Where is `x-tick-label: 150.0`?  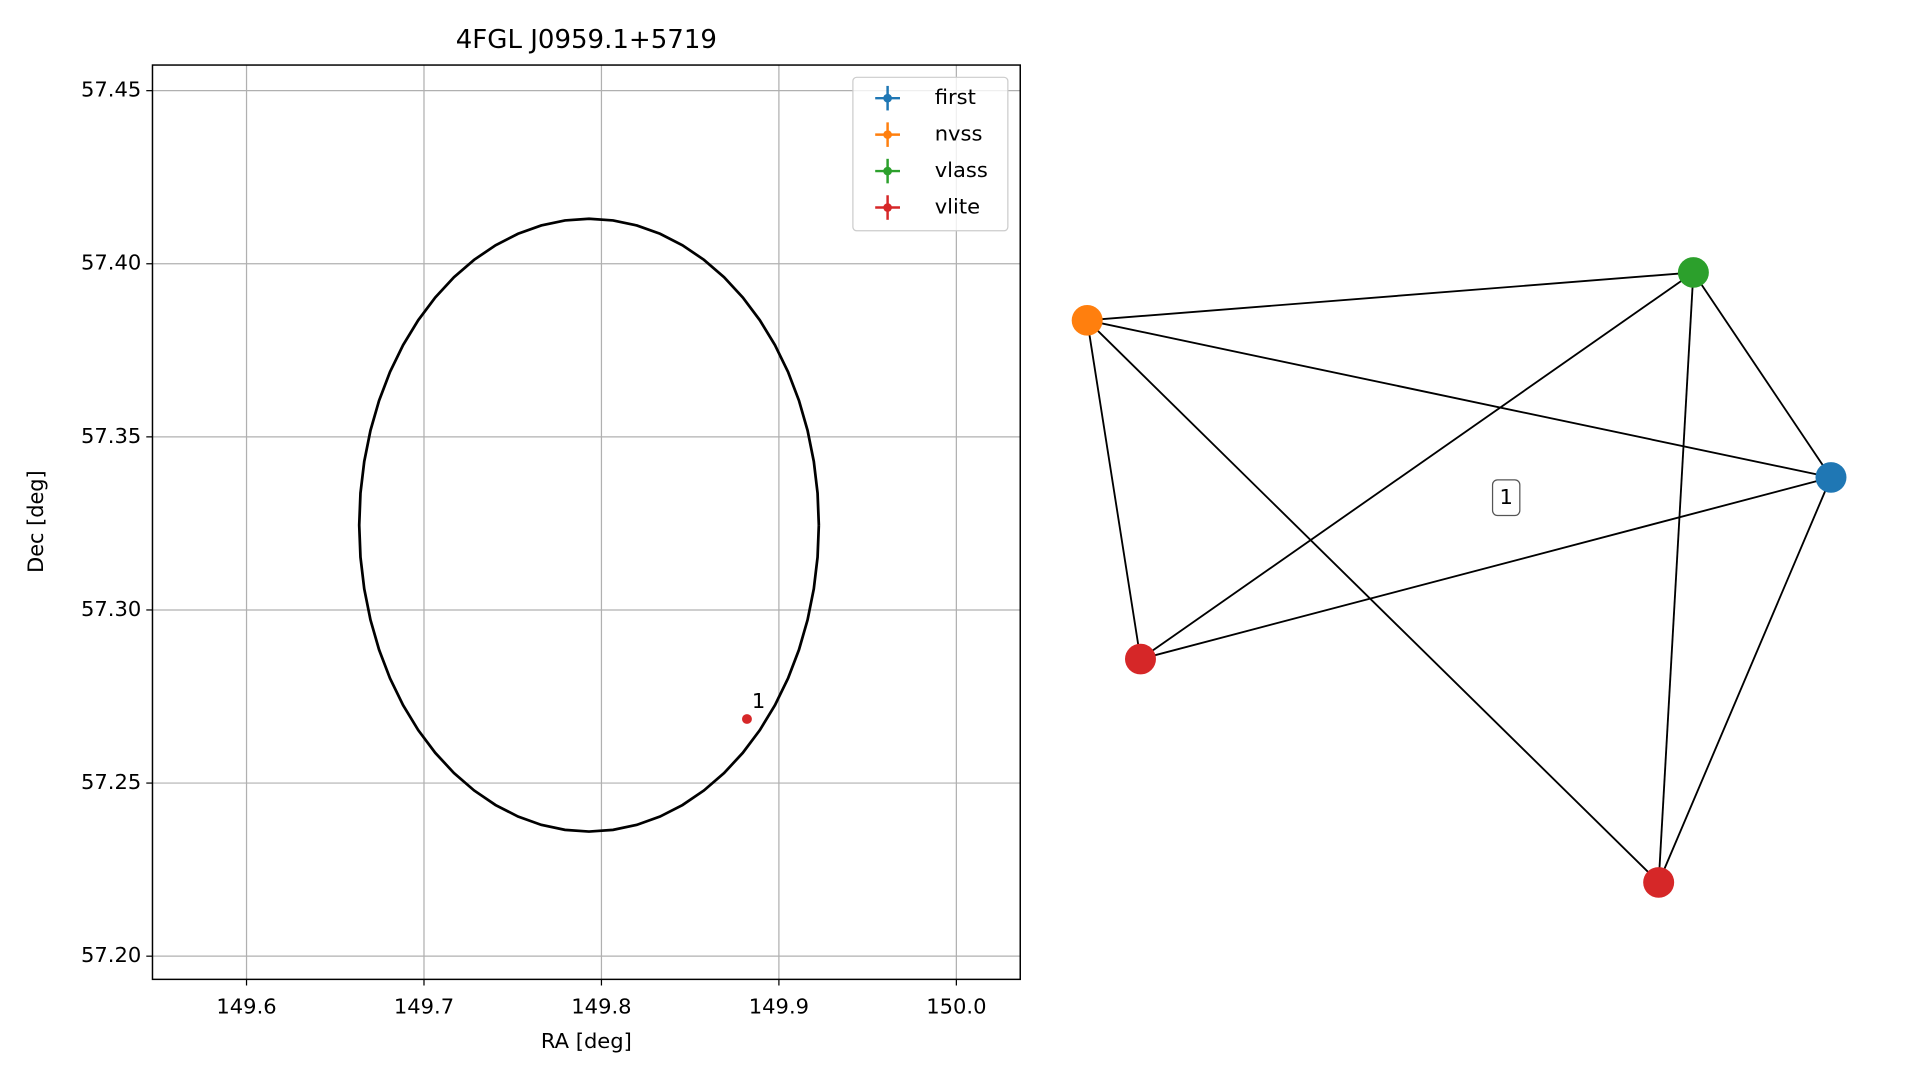 x-tick-label: 150.0 is located at coordinates (956, 1007).